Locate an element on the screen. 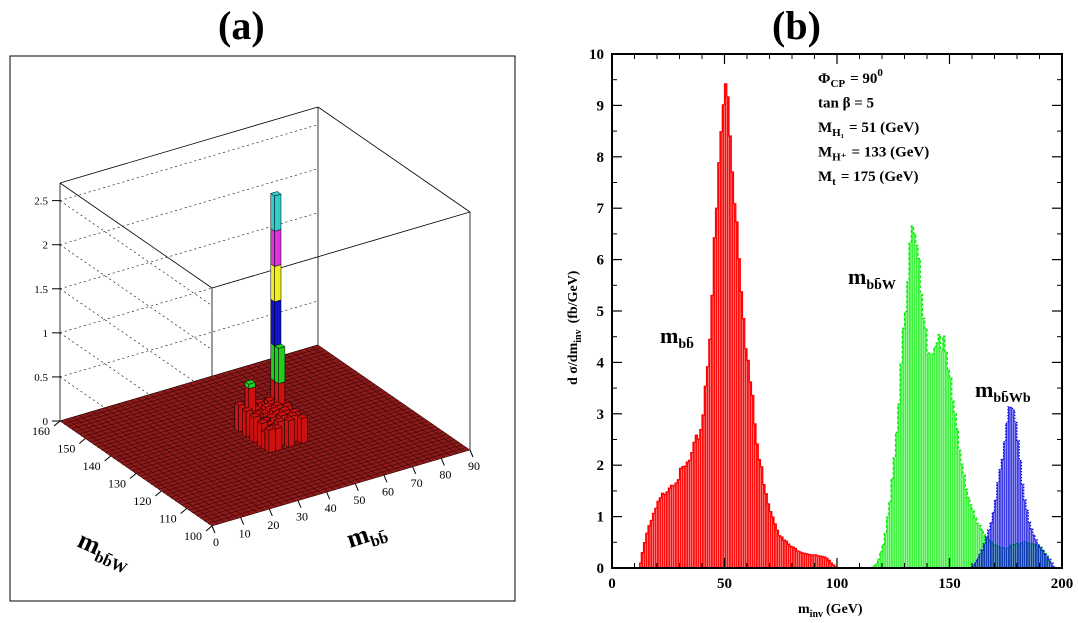  annotation-sub: t is located at coordinates (834, 182).